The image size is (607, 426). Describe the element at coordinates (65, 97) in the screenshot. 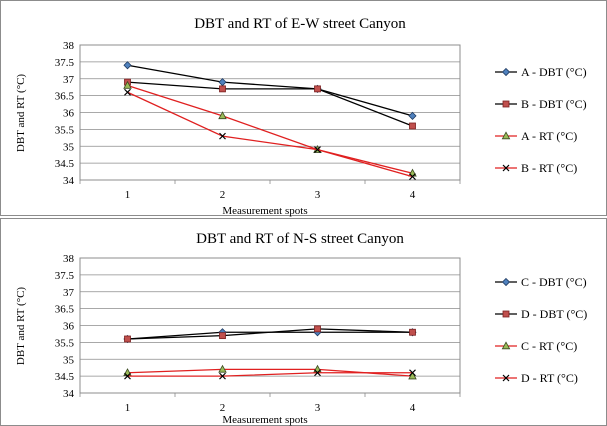

I see `ew-y-tick-label: 36.5` at that location.